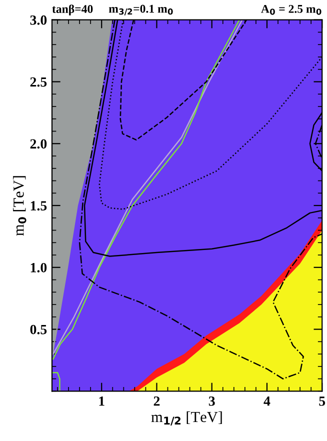 The height and width of the screenshot is (441, 327). Describe the element at coordinates (19, 206) in the screenshot. I see `y-axis-title: m$_{0}$ [TeV]` at that location.